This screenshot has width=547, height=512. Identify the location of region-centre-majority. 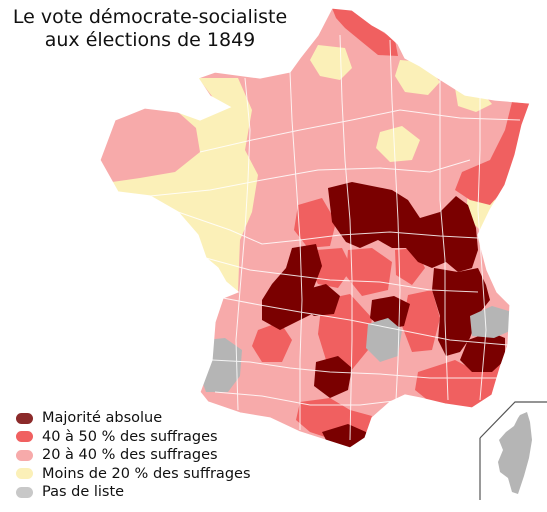
(403, 227).